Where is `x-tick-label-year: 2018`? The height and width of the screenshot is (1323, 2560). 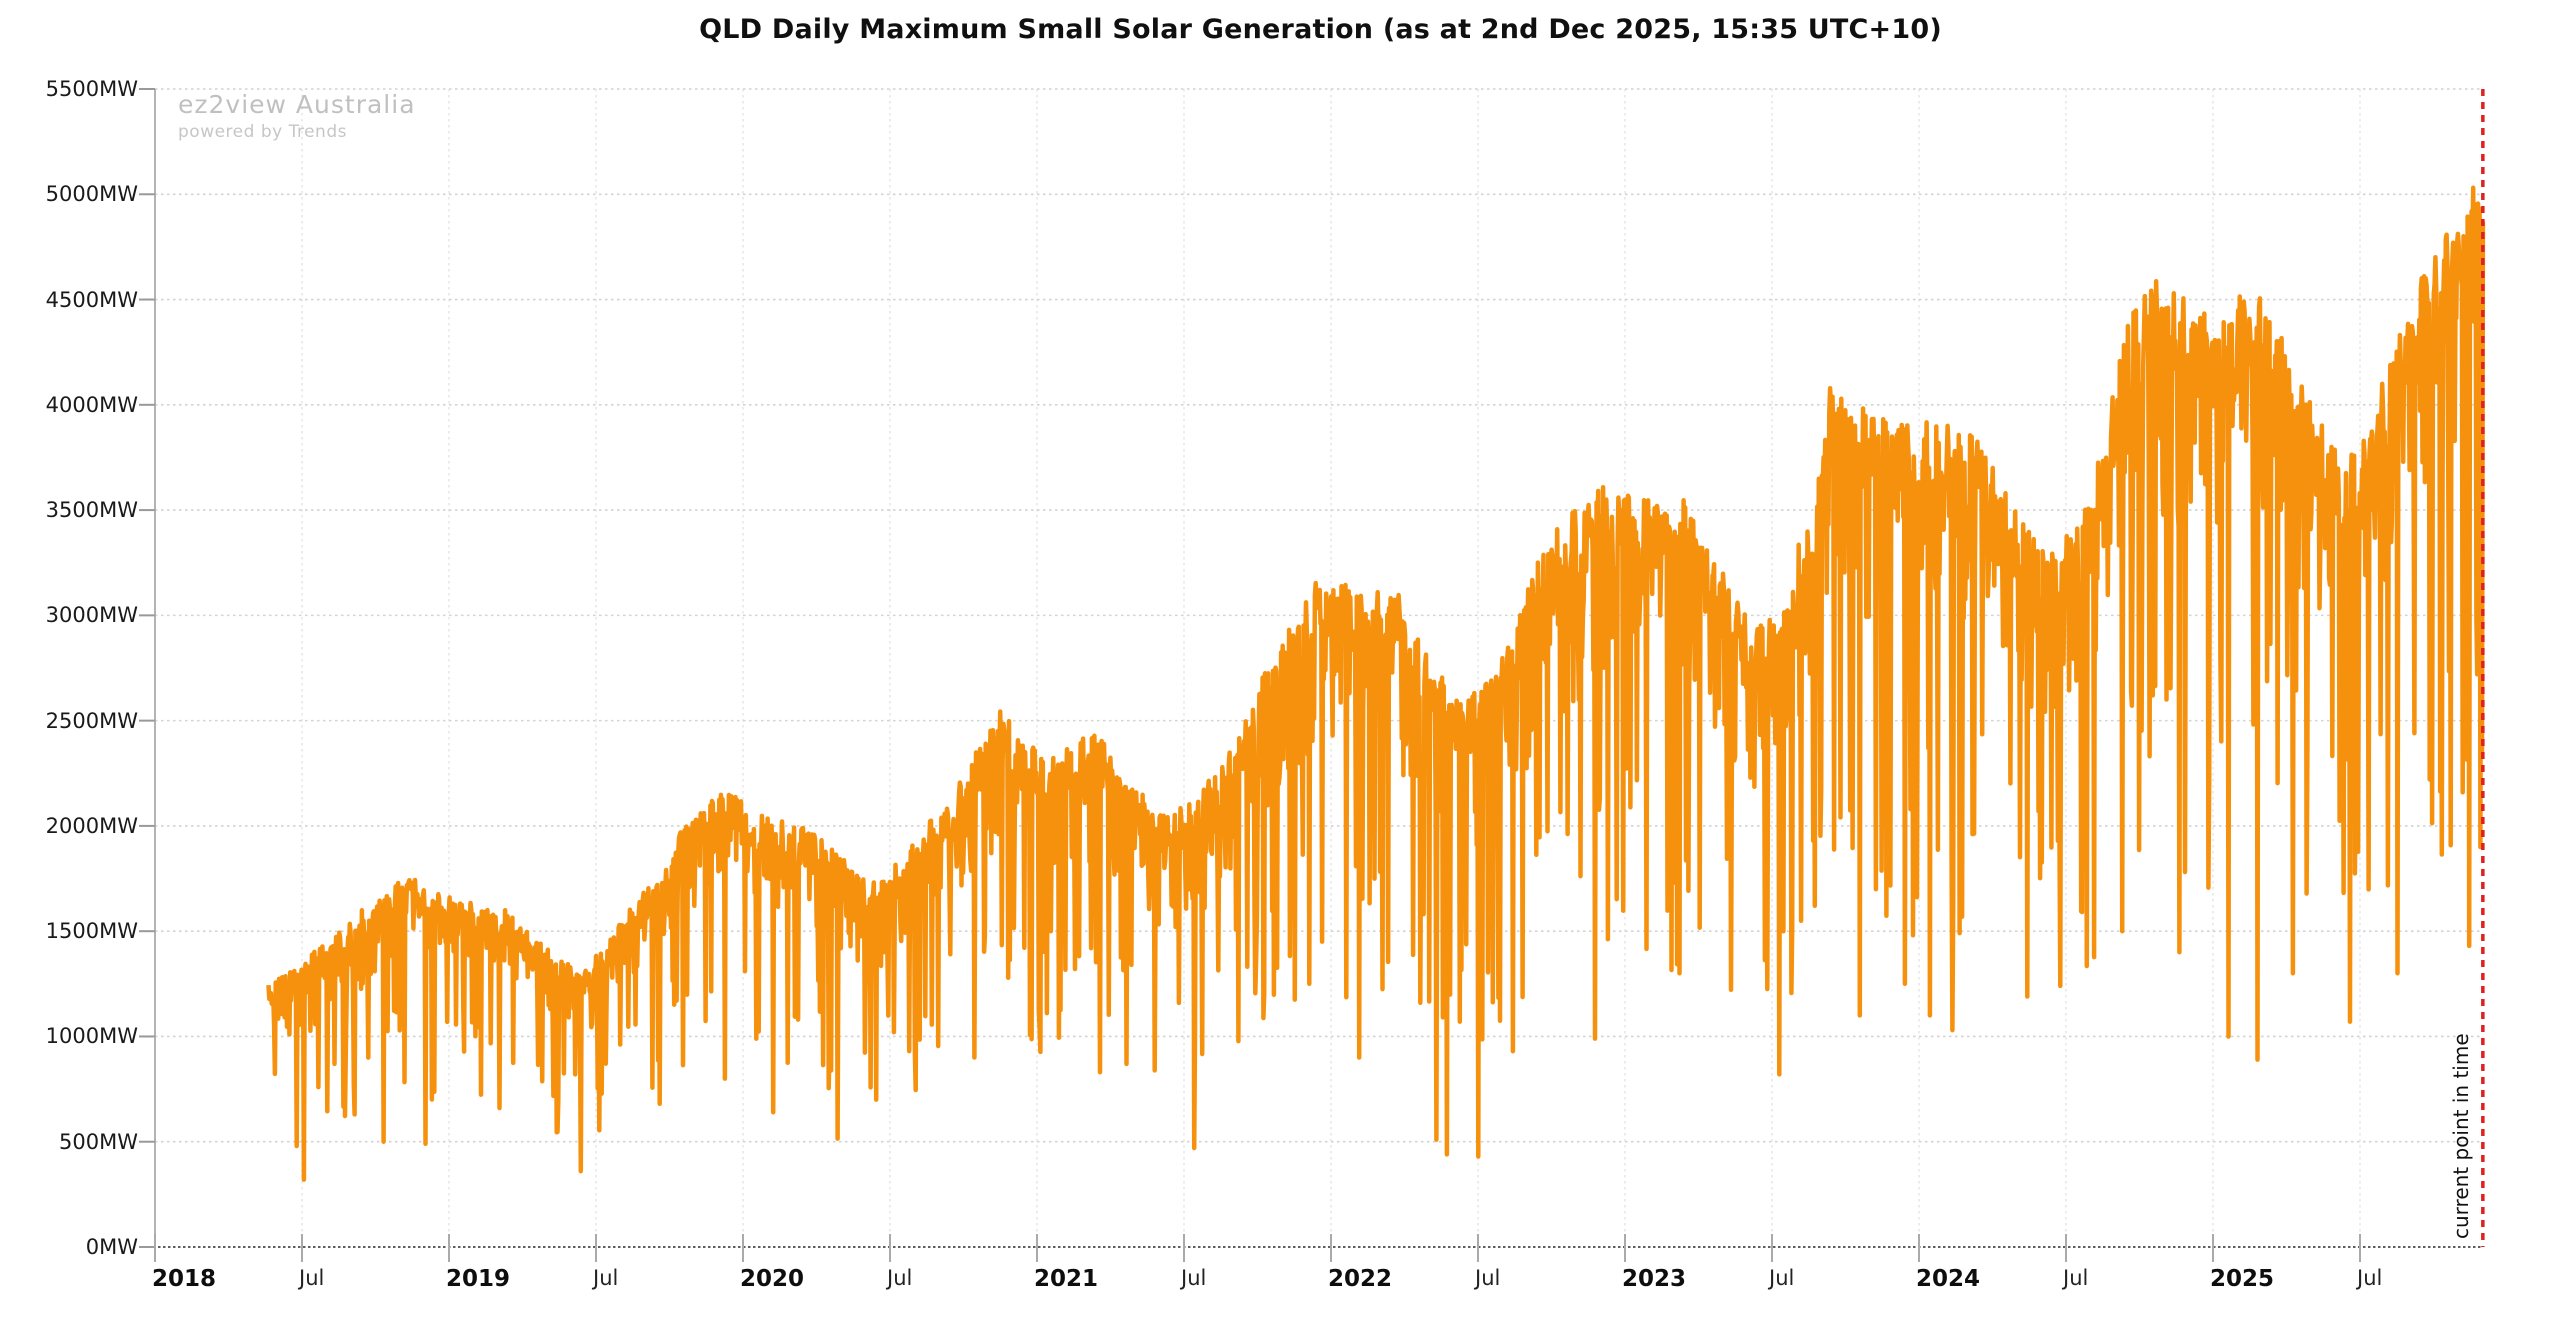
x-tick-label-year: 2018 is located at coordinates (184, 1279).